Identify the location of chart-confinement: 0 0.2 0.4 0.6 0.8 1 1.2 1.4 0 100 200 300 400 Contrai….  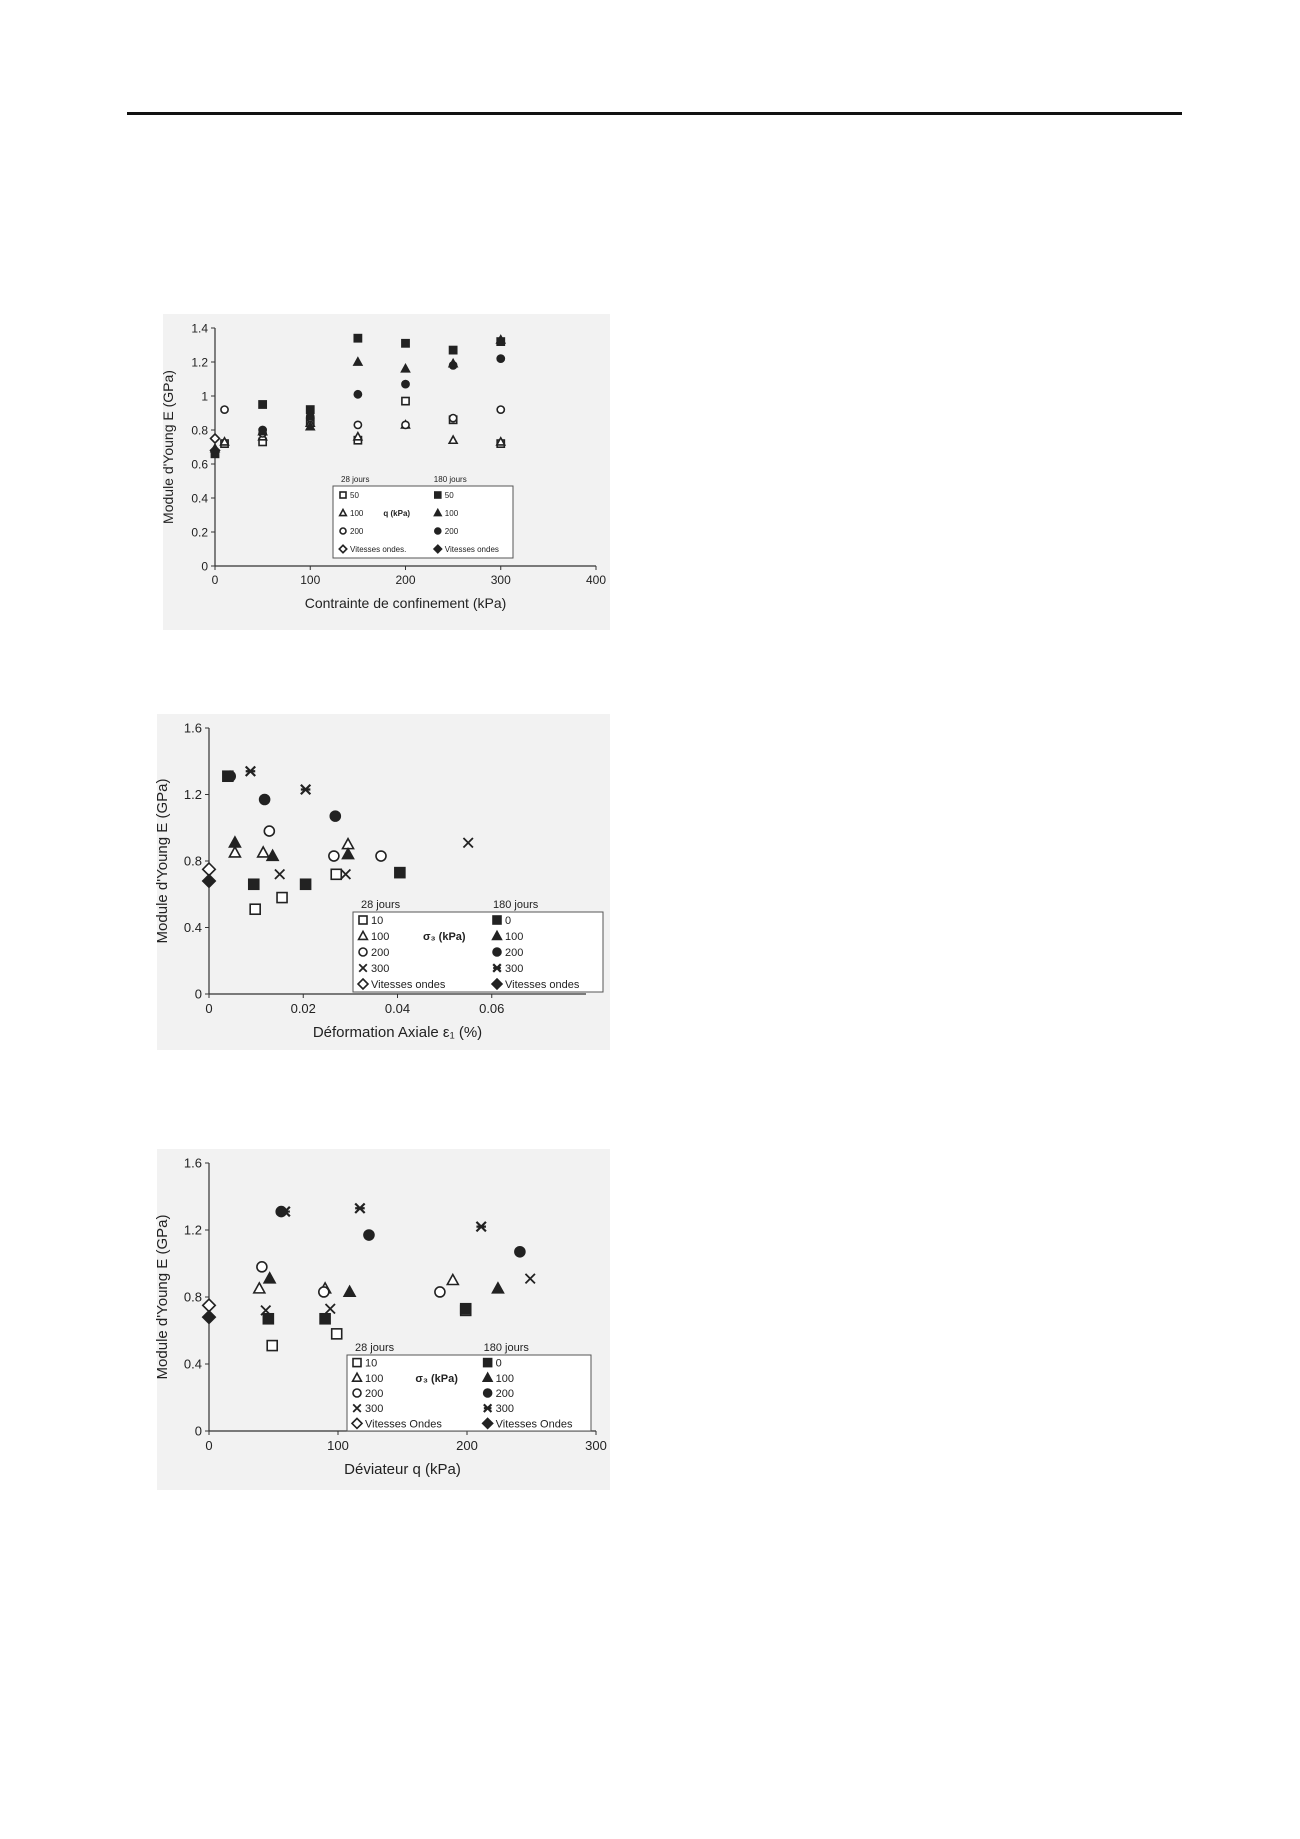
(375, 470).